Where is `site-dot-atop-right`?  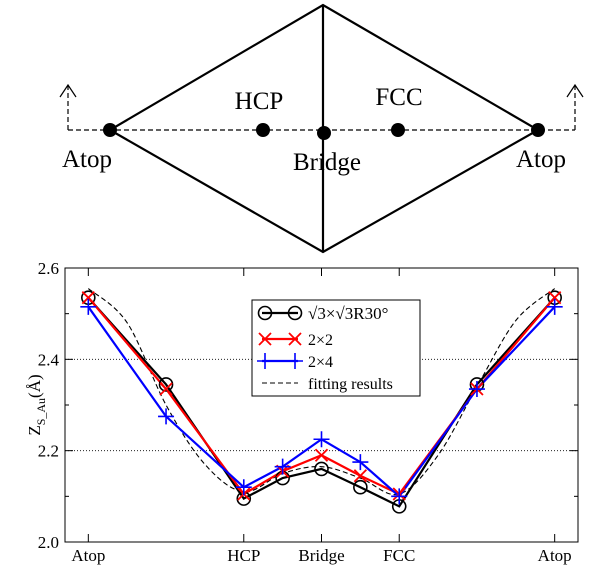 site-dot-atop-right is located at coordinates (538, 130).